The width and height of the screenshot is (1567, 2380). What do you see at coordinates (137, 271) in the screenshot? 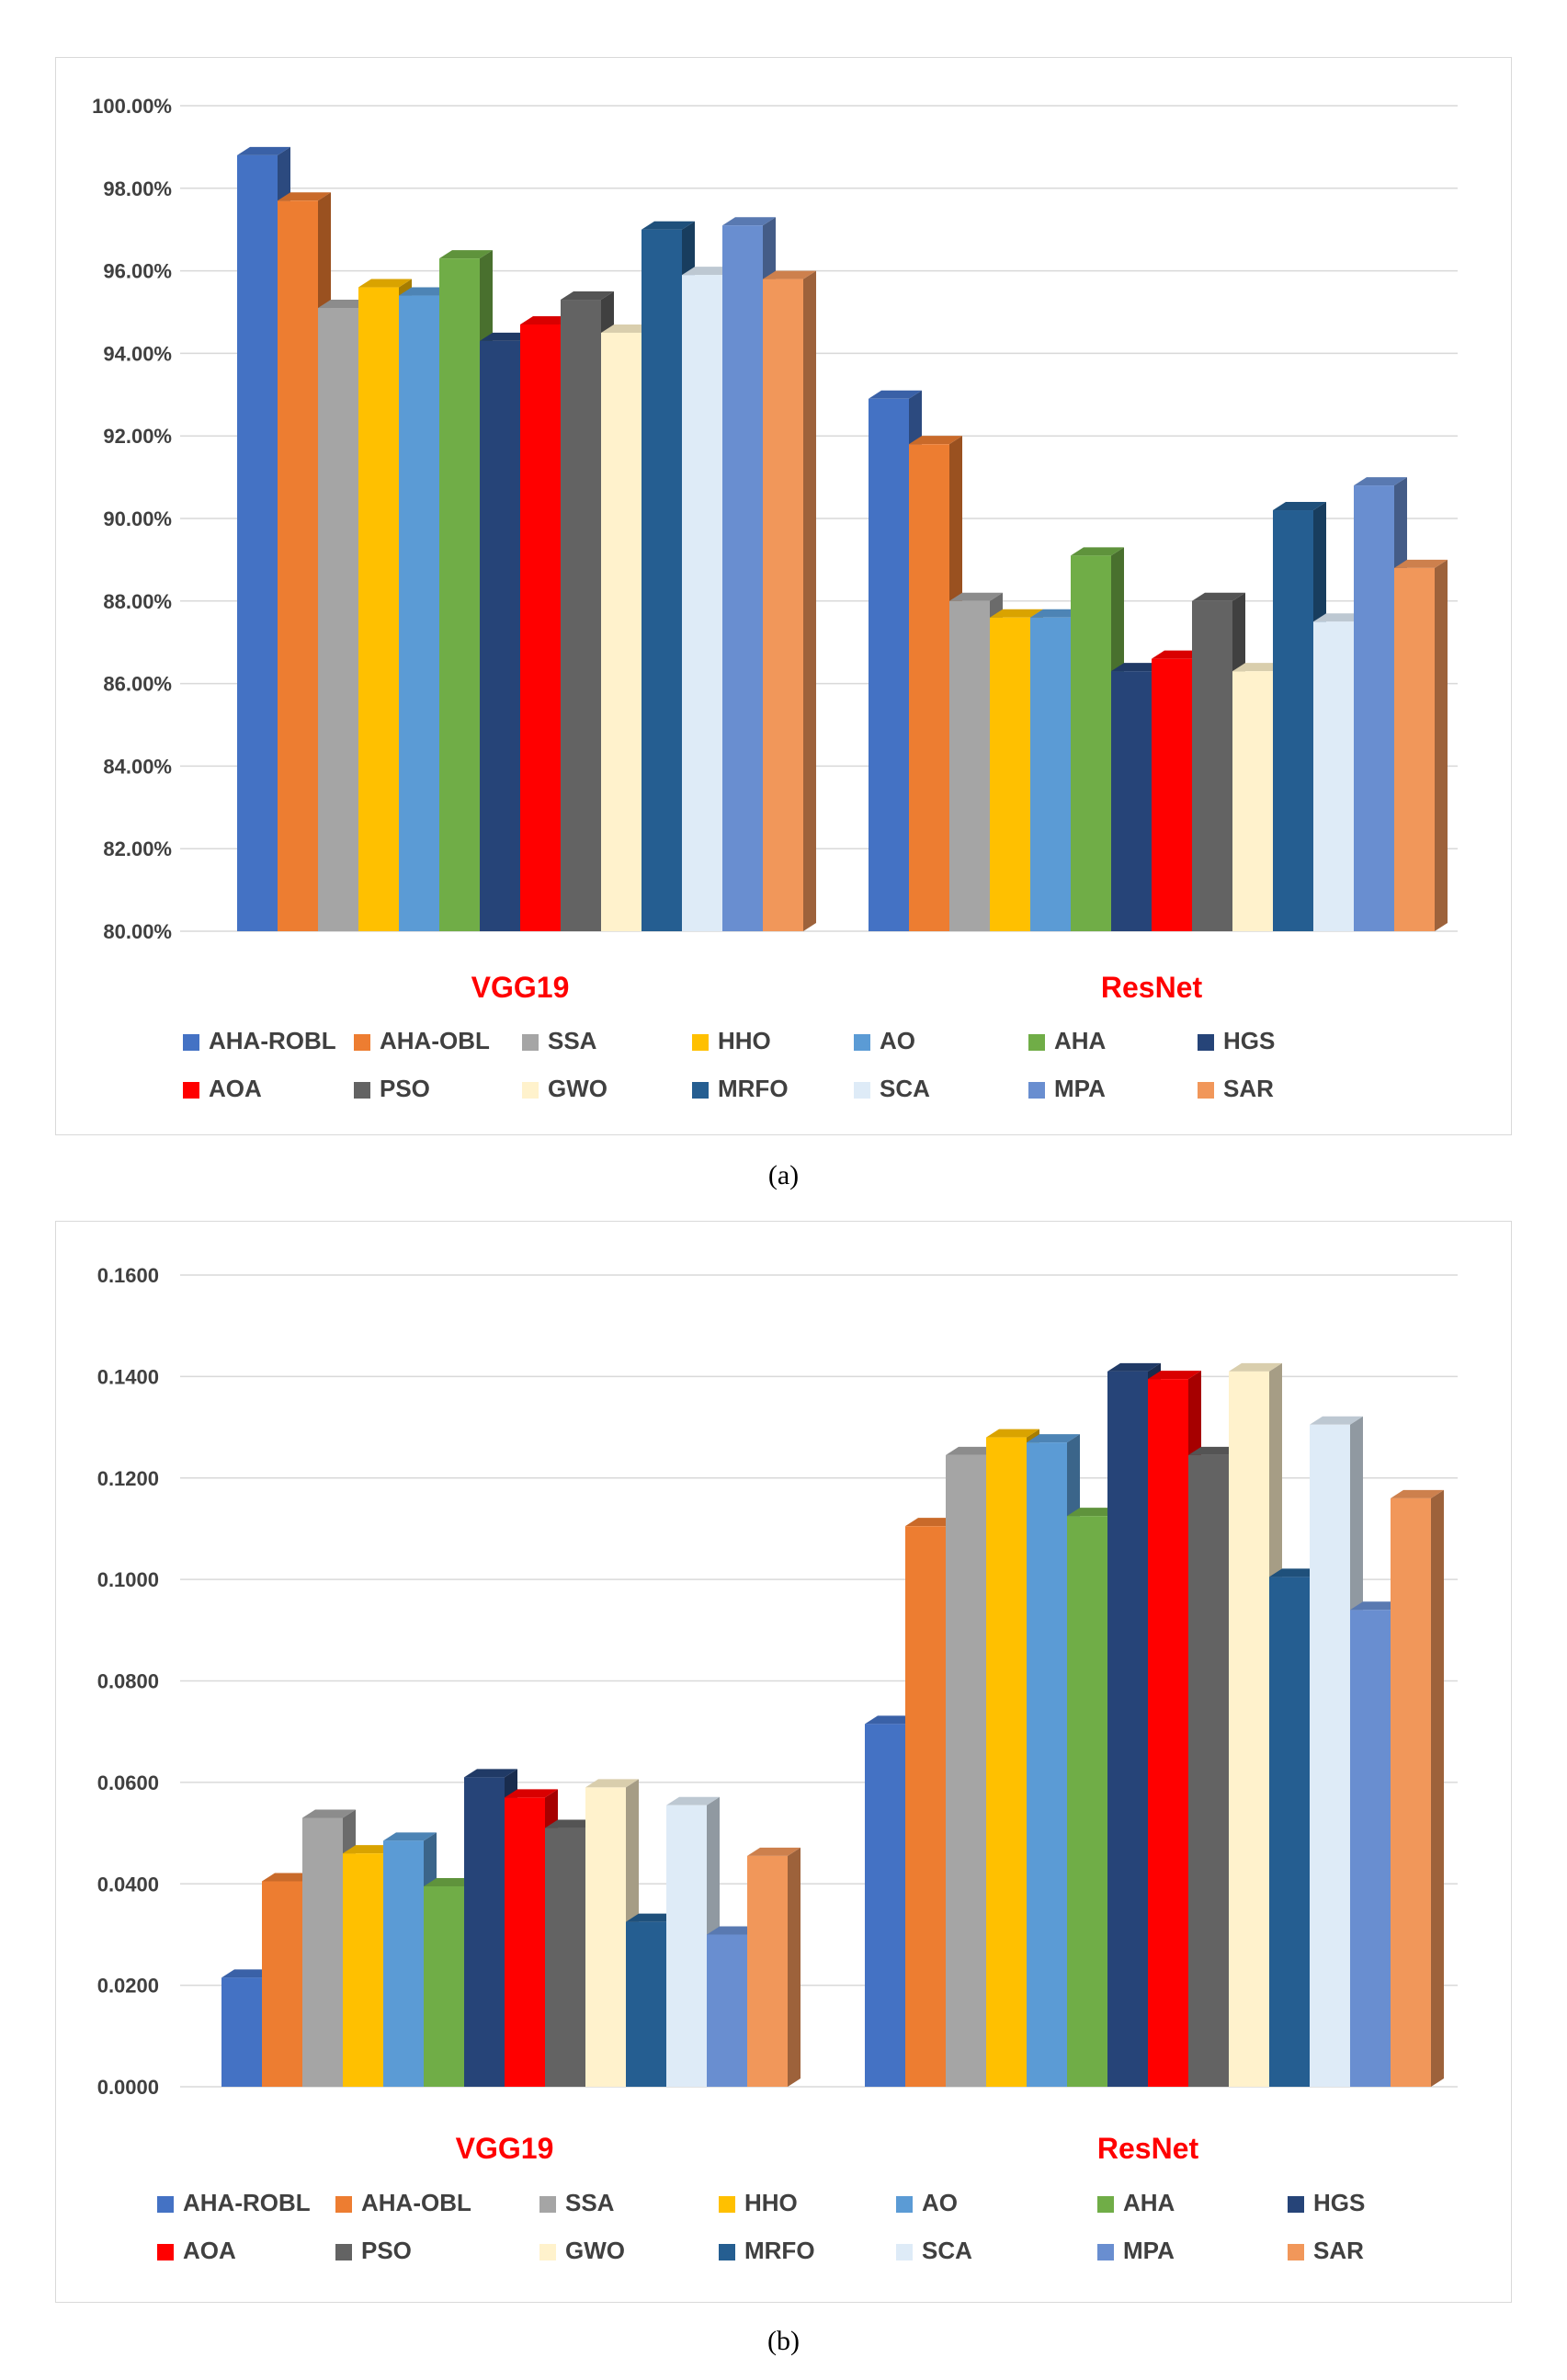
I see `y-tick-label: 96.00%` at bounding box center [137, 271].